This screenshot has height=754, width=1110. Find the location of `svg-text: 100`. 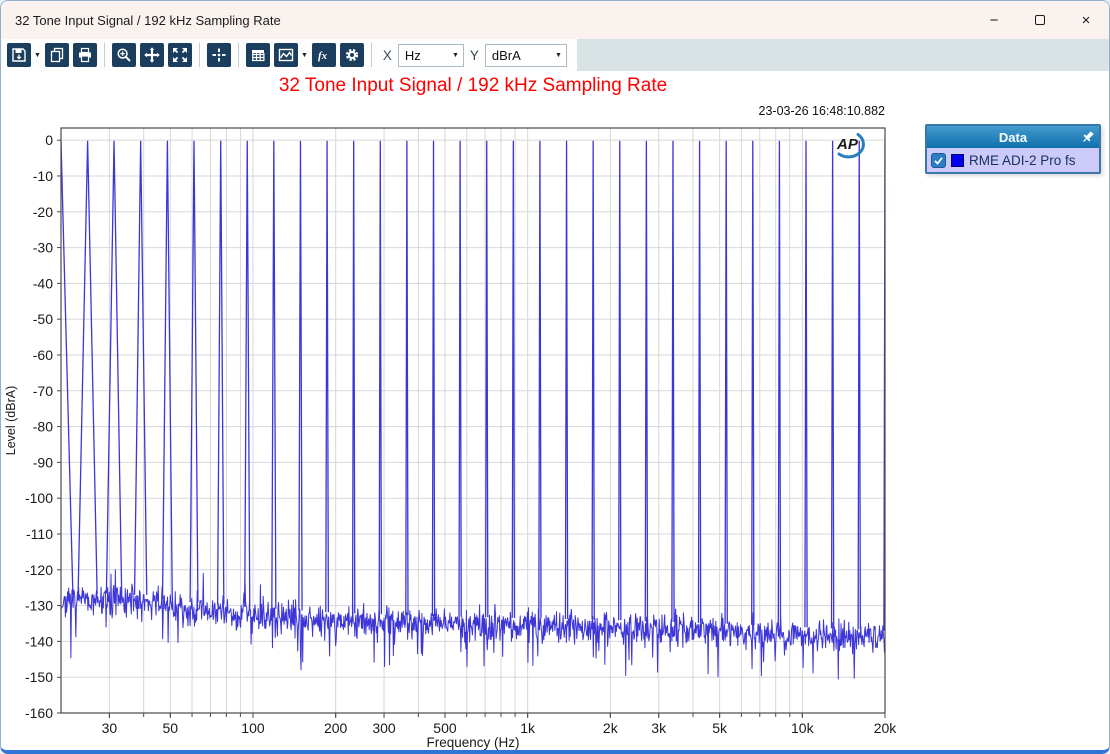

svg-text: 100 is located at coordinates (253, 728).